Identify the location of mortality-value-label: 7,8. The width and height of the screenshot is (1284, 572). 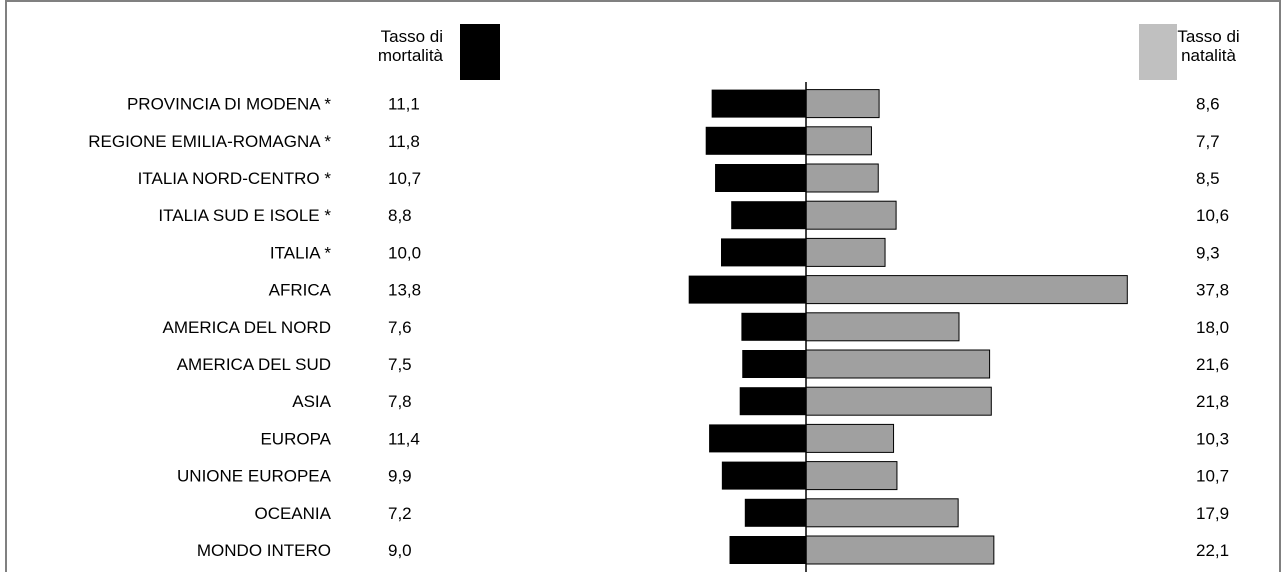
(400, 401).